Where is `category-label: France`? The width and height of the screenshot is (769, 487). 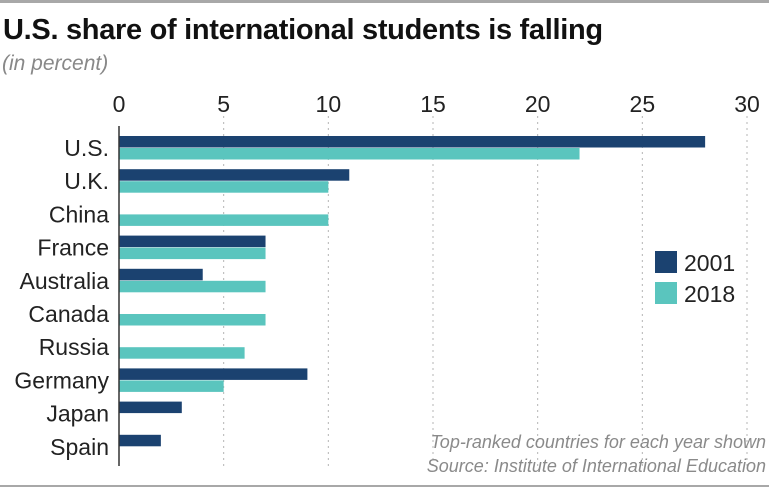 category-label: France is located at coordinates (73, 248).